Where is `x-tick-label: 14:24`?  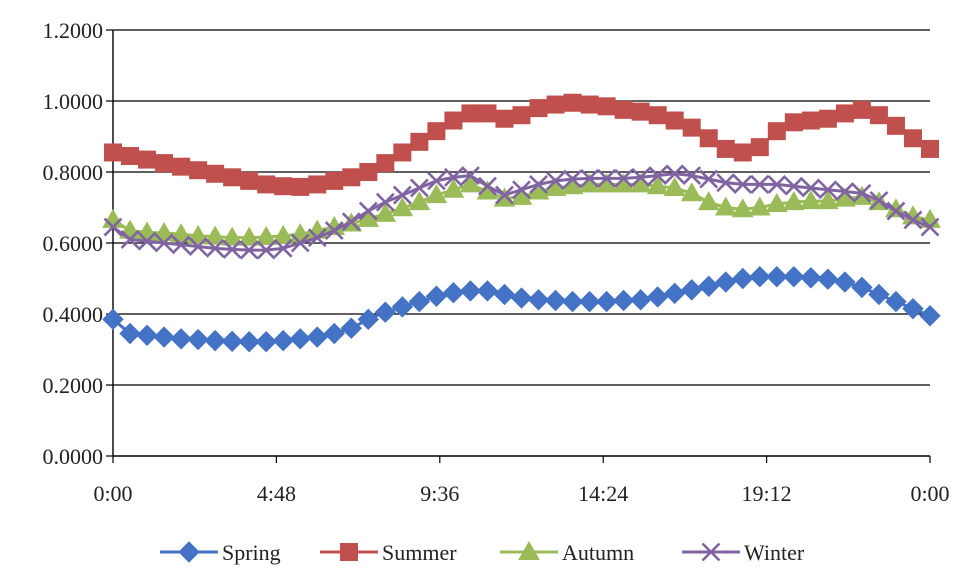
x-tick-label: 14:24 is located at coordinates (603, 493).